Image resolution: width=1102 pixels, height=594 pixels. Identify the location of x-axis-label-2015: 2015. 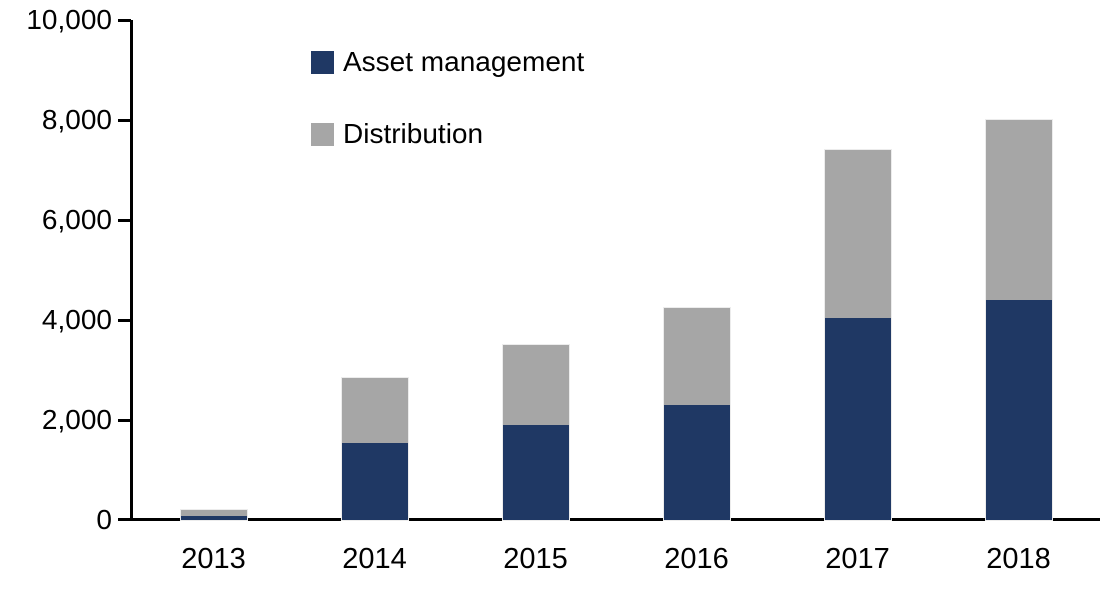
(535, 559).